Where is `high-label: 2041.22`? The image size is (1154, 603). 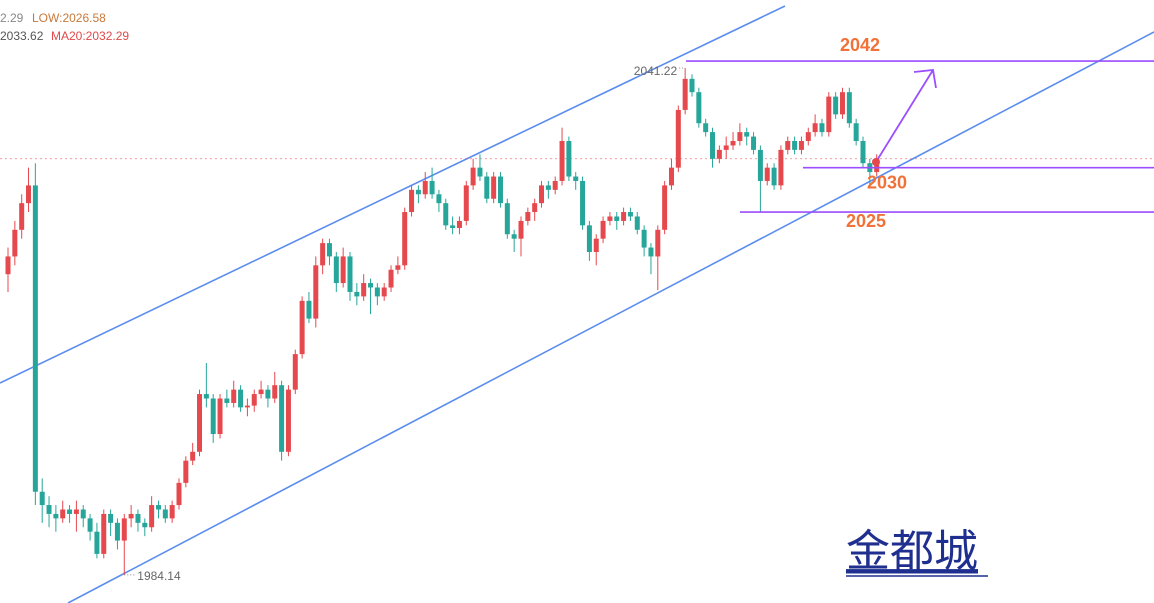
high-label: 2041.22 is located at coordinates (656, 71).